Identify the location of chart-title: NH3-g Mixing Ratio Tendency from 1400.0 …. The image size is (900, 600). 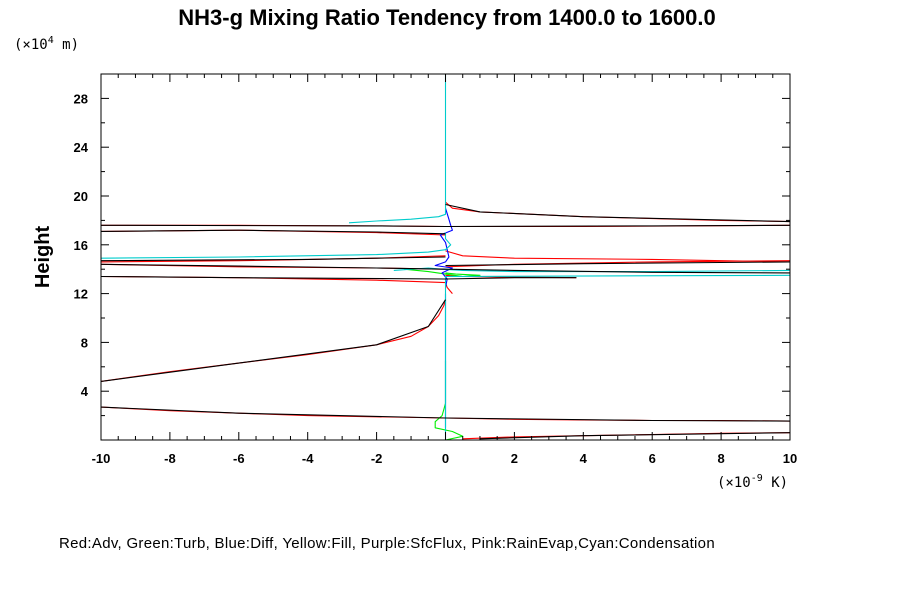
(447, 17).